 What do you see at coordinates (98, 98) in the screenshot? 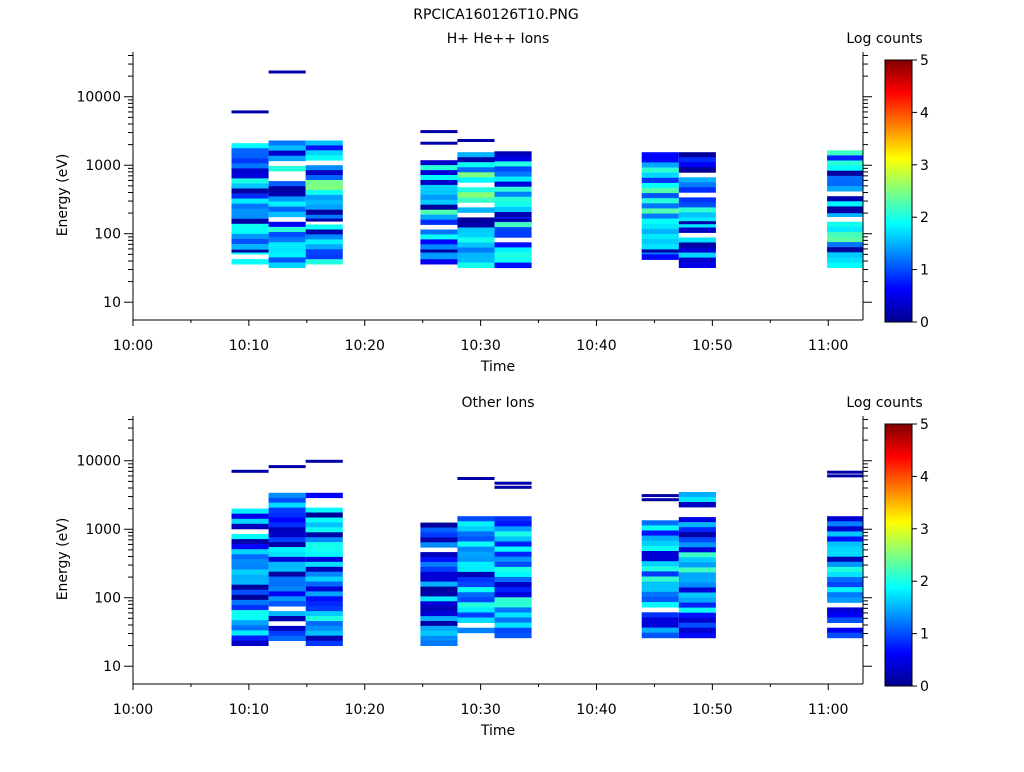
I see `y-tick-label: 10000` at bounding box center [98, 98].